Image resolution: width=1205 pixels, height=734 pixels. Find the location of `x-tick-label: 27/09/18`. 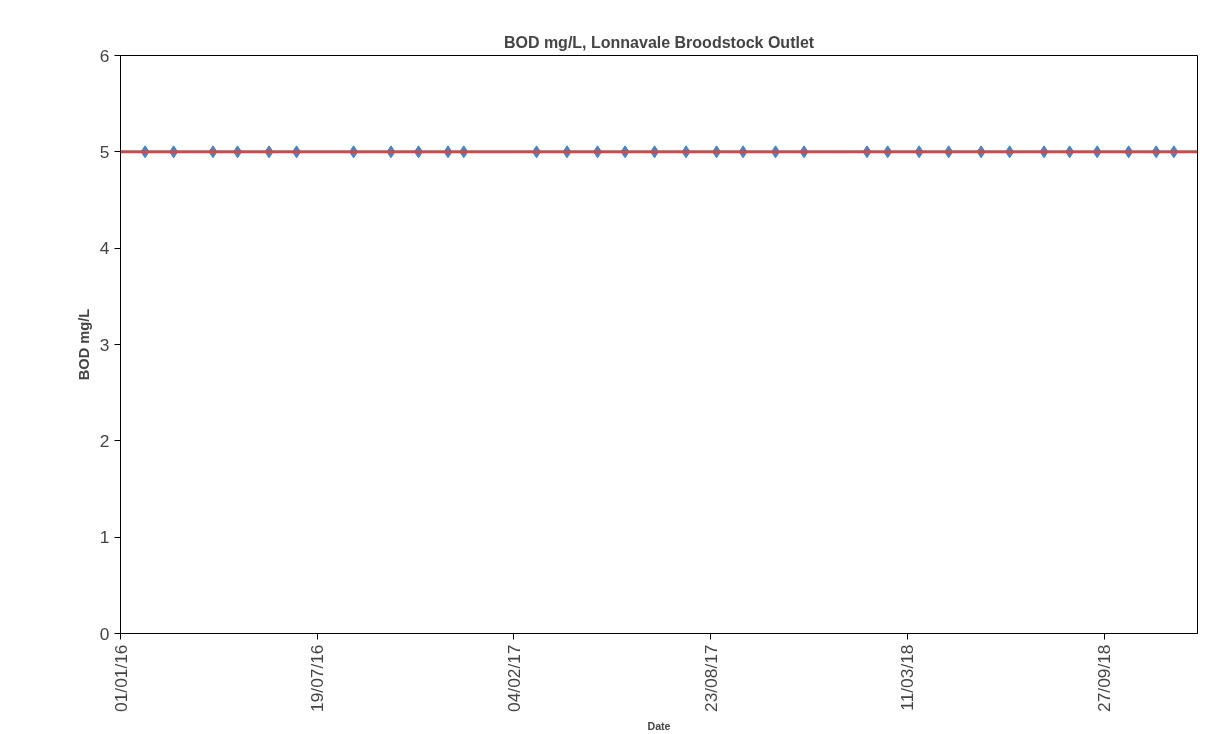

x-tick-label: 27/09/18 is located at coordinates (1104, 678).